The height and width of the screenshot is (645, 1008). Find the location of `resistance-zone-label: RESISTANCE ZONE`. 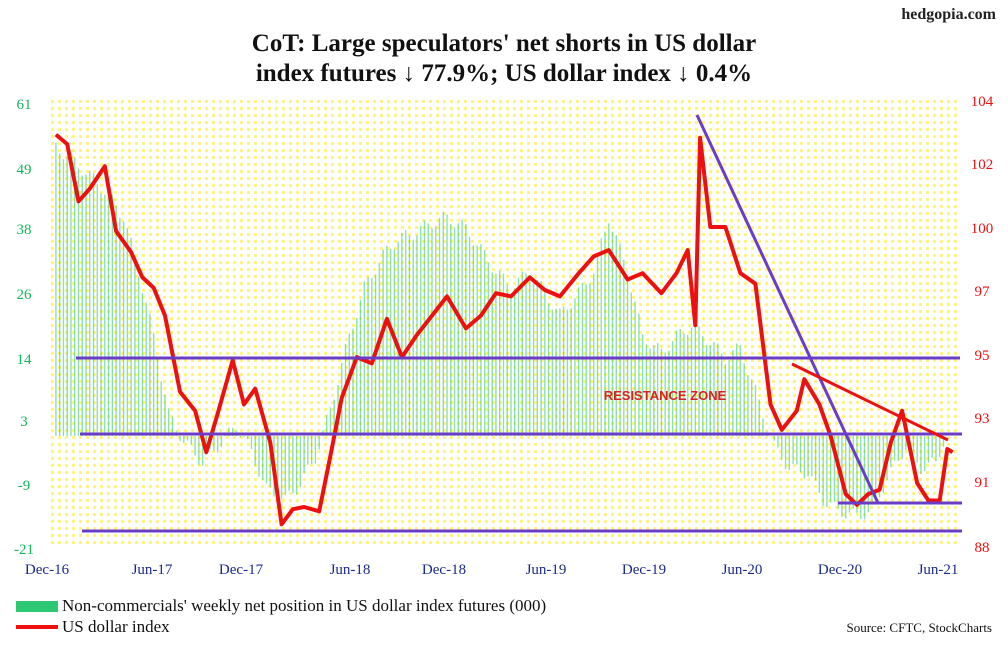

resistance-zone-label: RESISTANCE ZONE is located at coordinates (665, 395).